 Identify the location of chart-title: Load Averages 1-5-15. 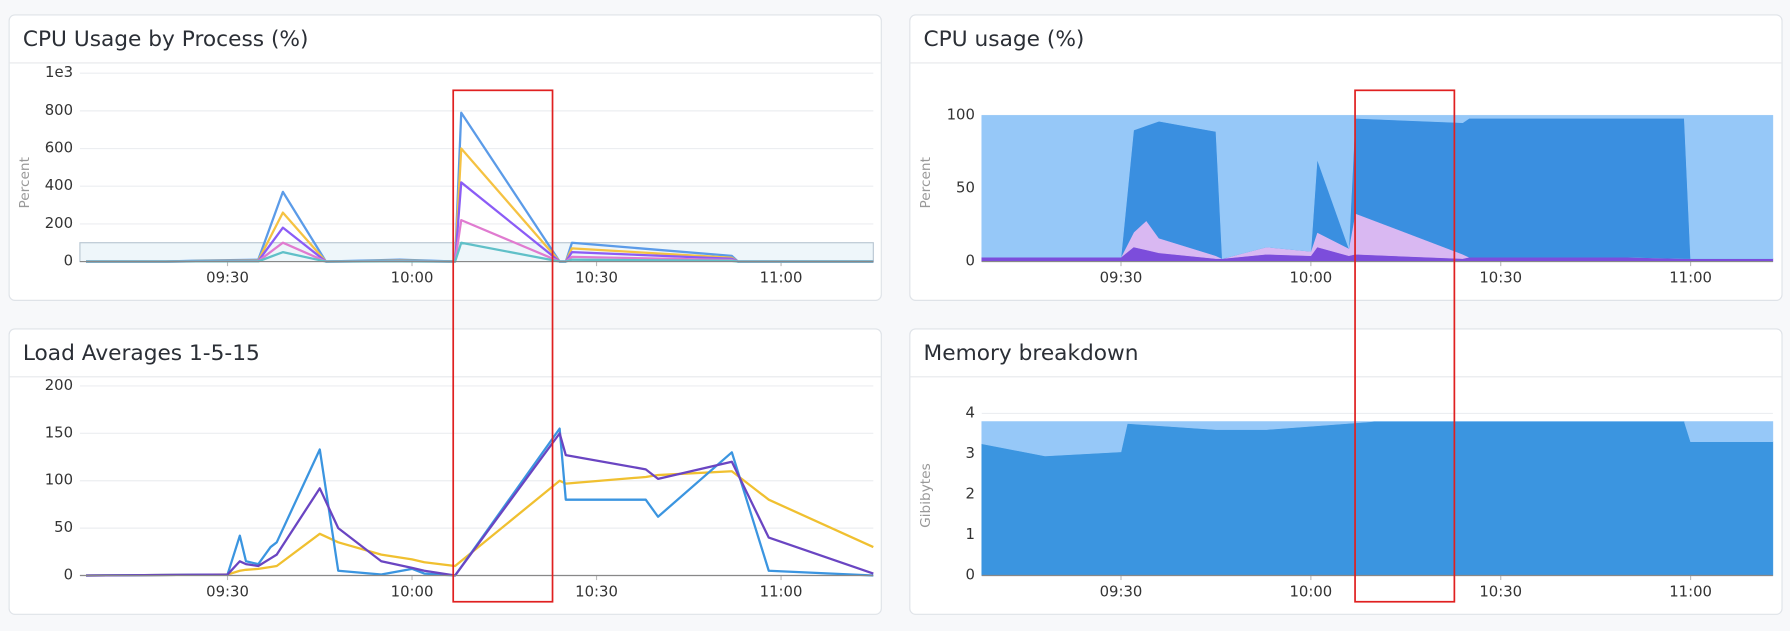
(141, 353).